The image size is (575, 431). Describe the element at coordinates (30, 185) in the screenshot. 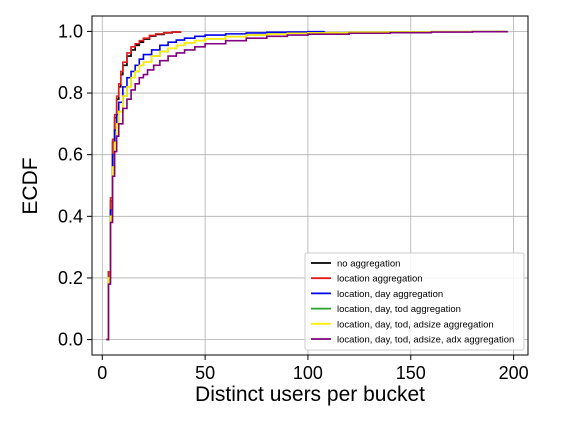

I see `y-axis-label: ECDF` at that location.